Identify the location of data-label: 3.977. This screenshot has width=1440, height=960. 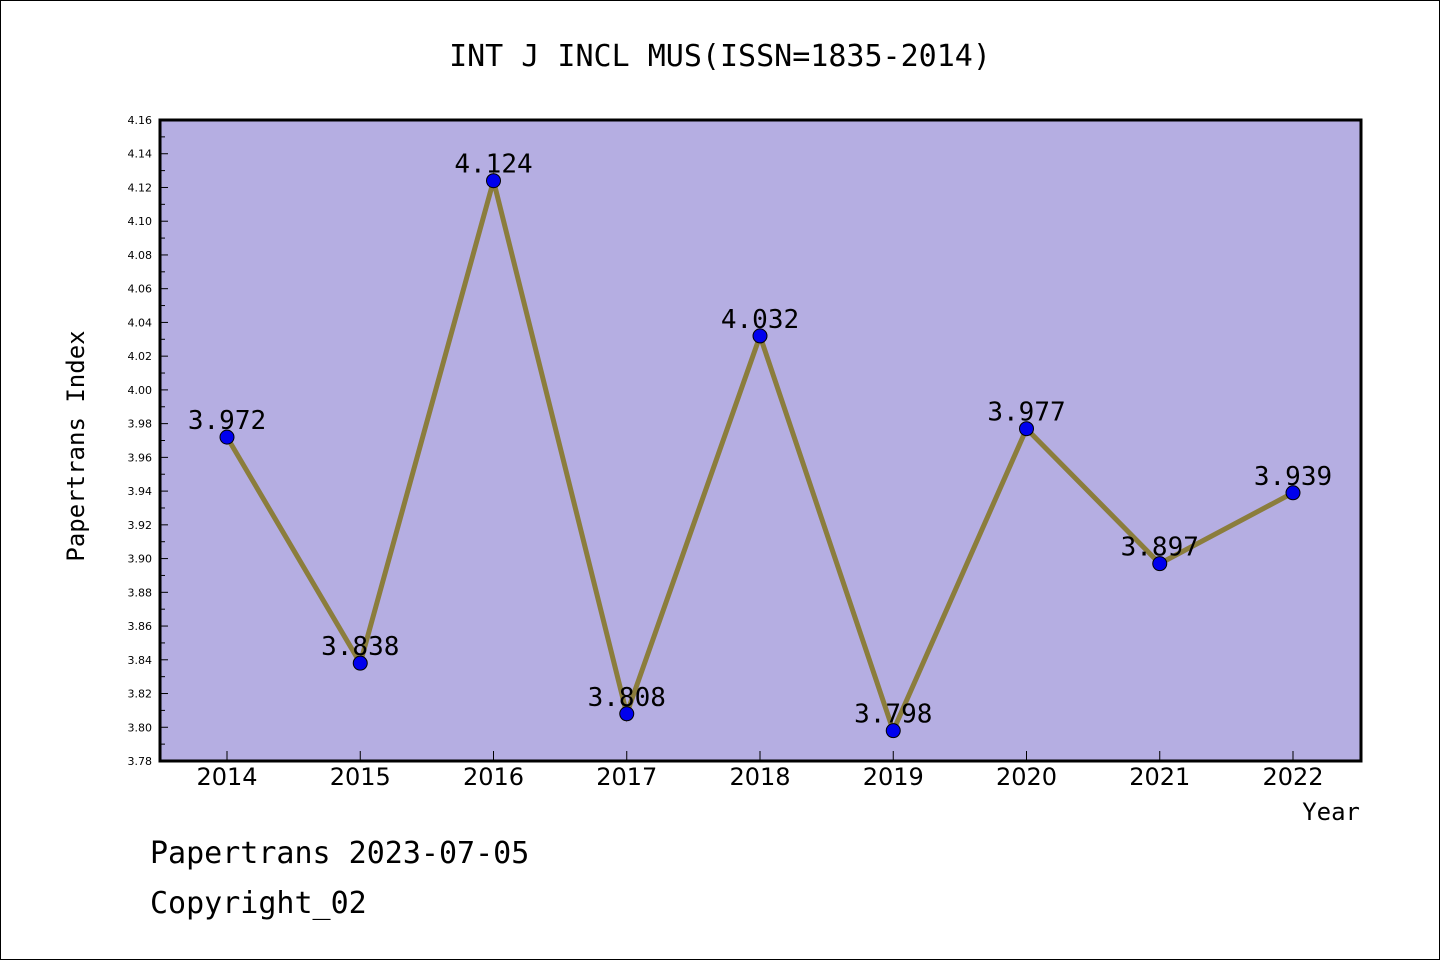
(1026, 413).